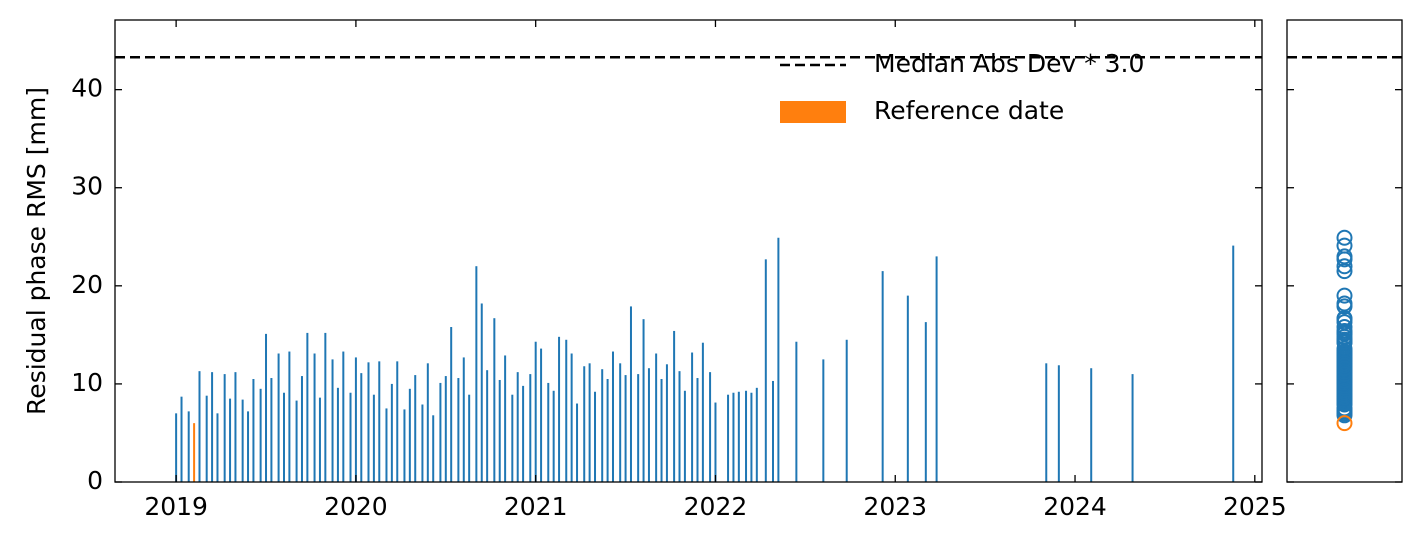 The image size is (1423, 545). What do you see at coordinates (36, 251) in the screenshot?
I see `y-axis-label: Residual phase RMS [mm]` at bounding box center [36, 251].